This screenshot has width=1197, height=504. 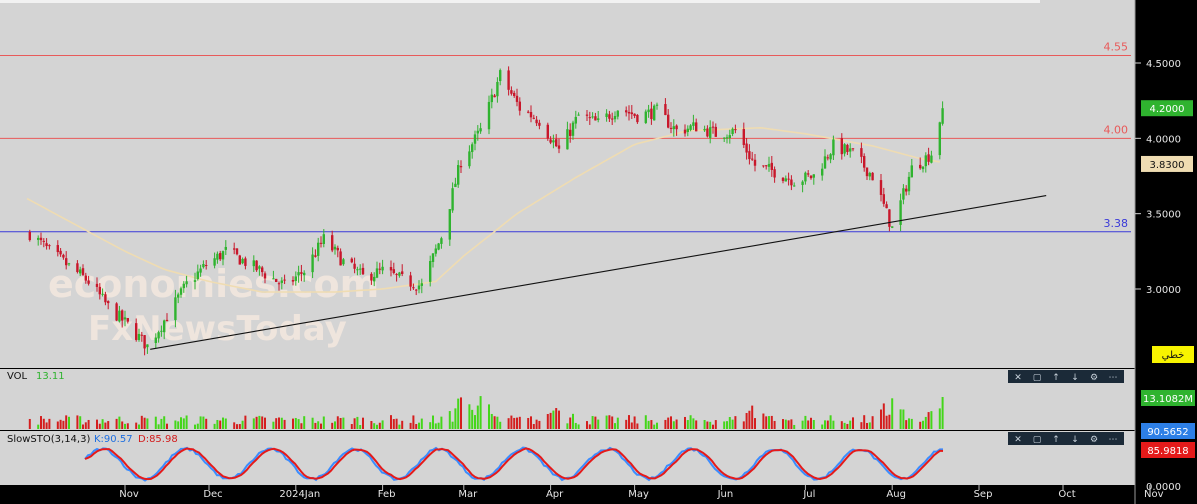 What do you see at coordinates (213, 284) in the screenshot?
I see `watermark-line1: economies.com` at bounding box center [213, 284].